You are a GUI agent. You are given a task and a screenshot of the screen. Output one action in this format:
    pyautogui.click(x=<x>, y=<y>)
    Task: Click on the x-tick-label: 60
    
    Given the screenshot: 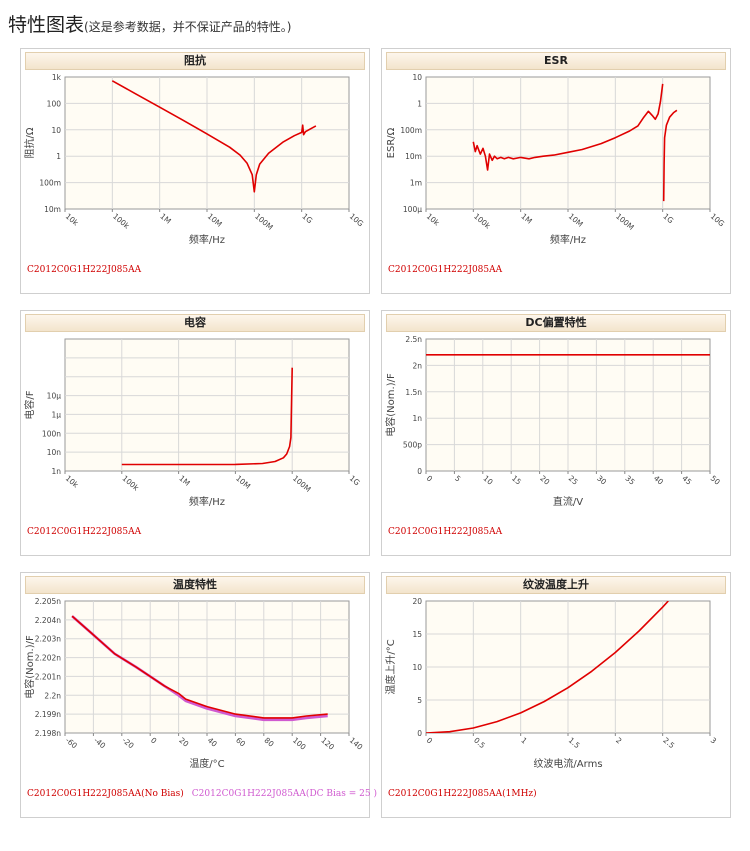 What is the action you would take?
    pyautogui.click(x=240, y=742)
    